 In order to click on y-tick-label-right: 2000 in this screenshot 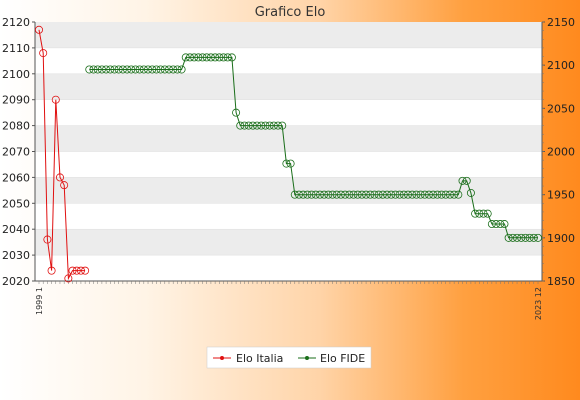, I will do `click(561, 152)`.